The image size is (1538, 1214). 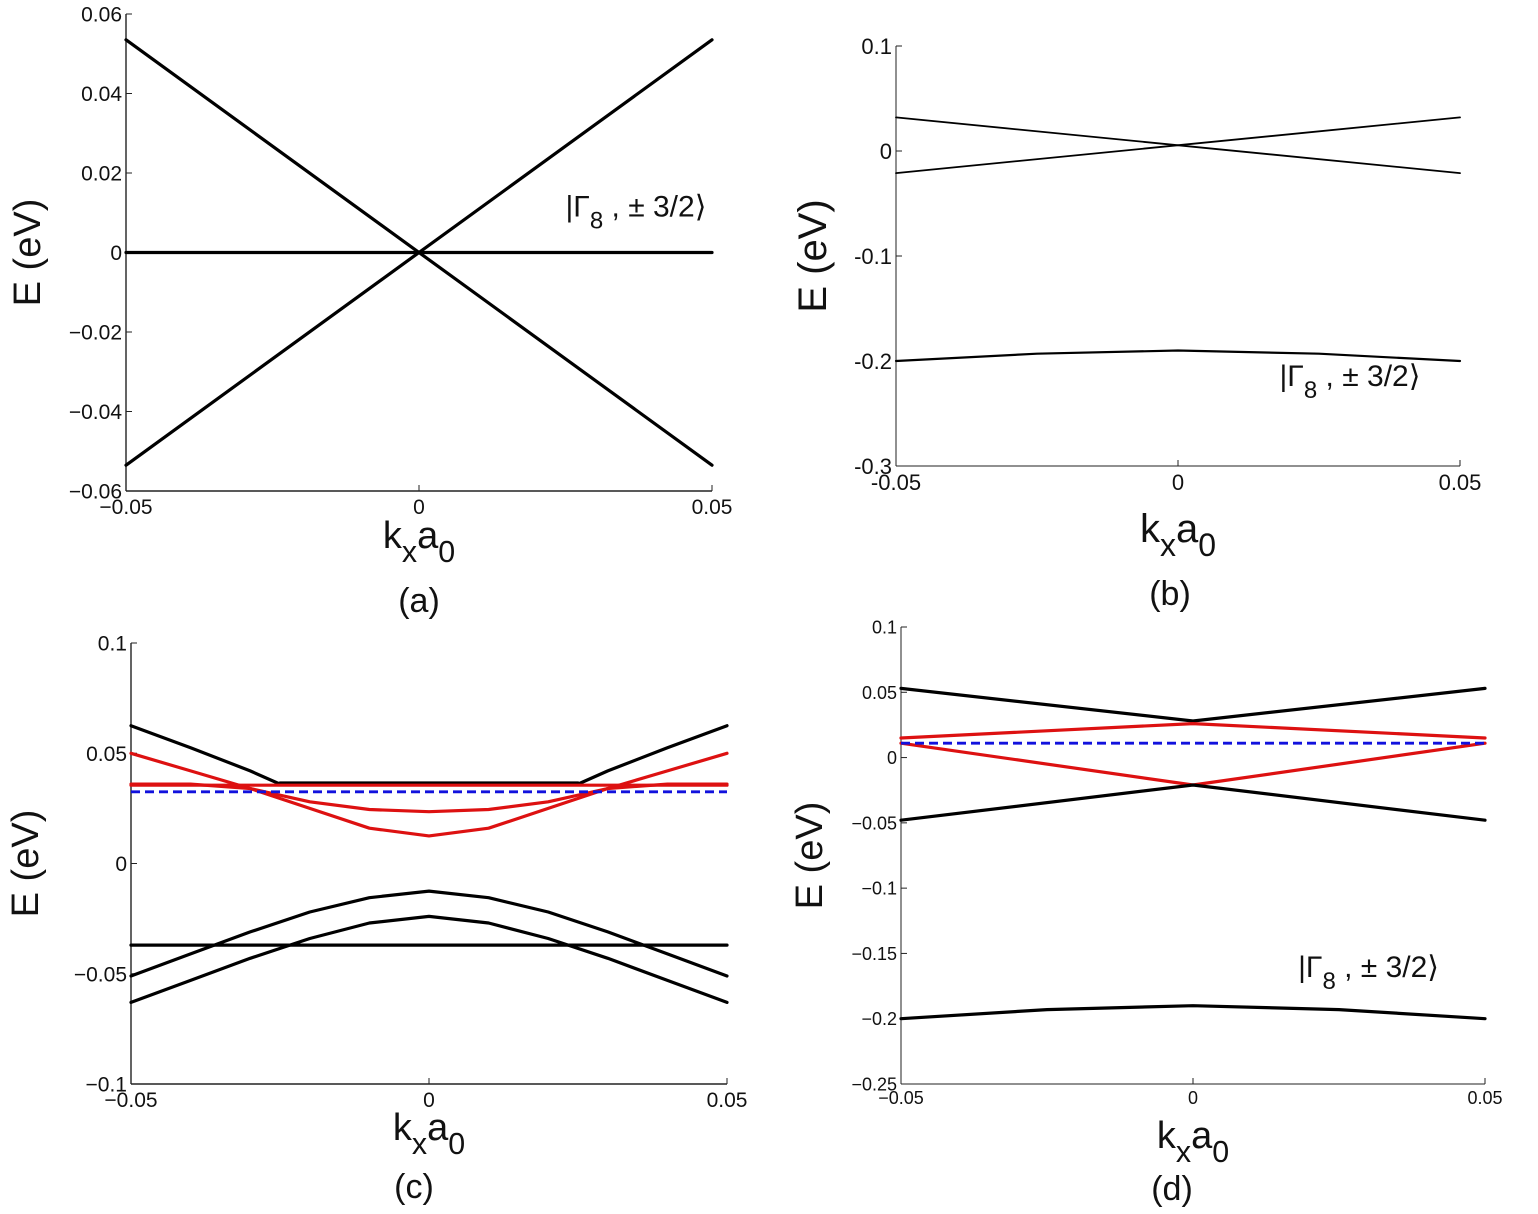 What do you see at coordinates (101, 94) in the screenshot?
I see `y-tick-label: 0.04` at bounding box center [101, 94].